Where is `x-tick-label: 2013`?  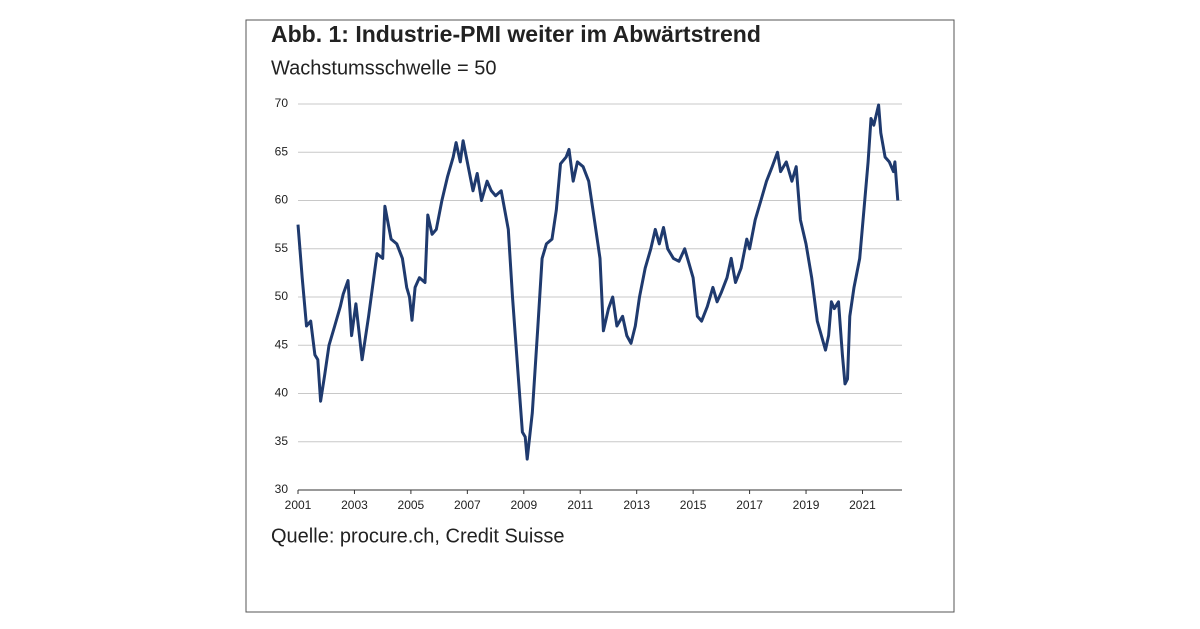
x-tick-label: 2013 is located at coordinates (636, 505).